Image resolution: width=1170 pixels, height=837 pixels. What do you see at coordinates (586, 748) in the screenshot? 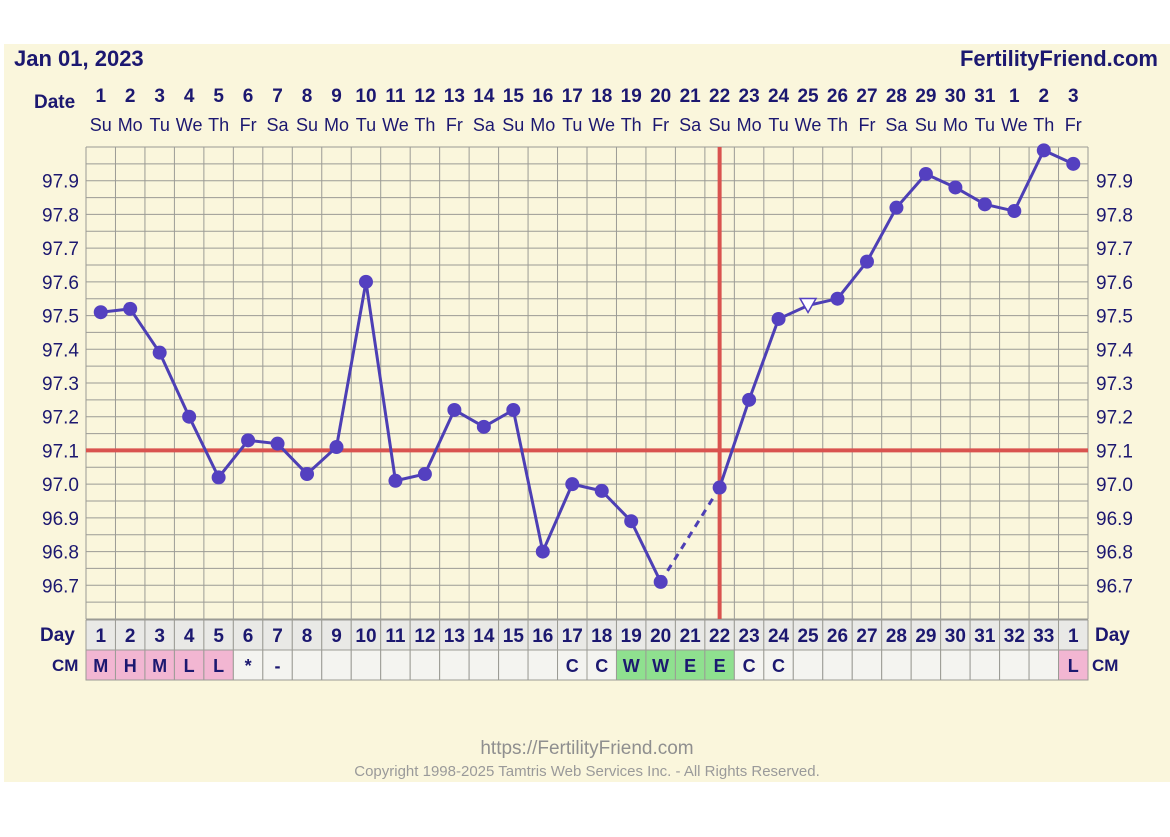
I see `footer-url: https://FertilityFriend.com` at bounding box center [586, 748].